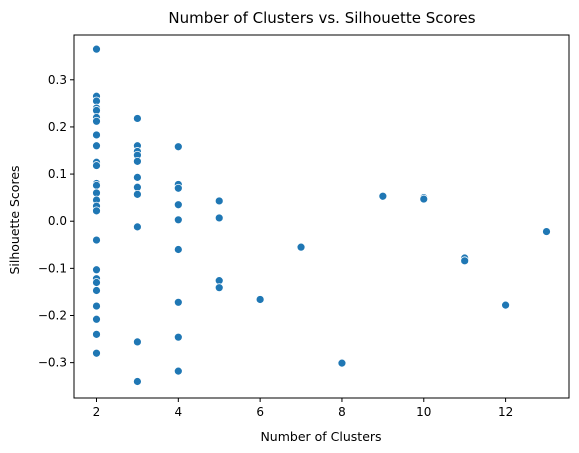 The image size is (579, 453). I want to click on y-tick-label: 0.0, so click(57, 221).